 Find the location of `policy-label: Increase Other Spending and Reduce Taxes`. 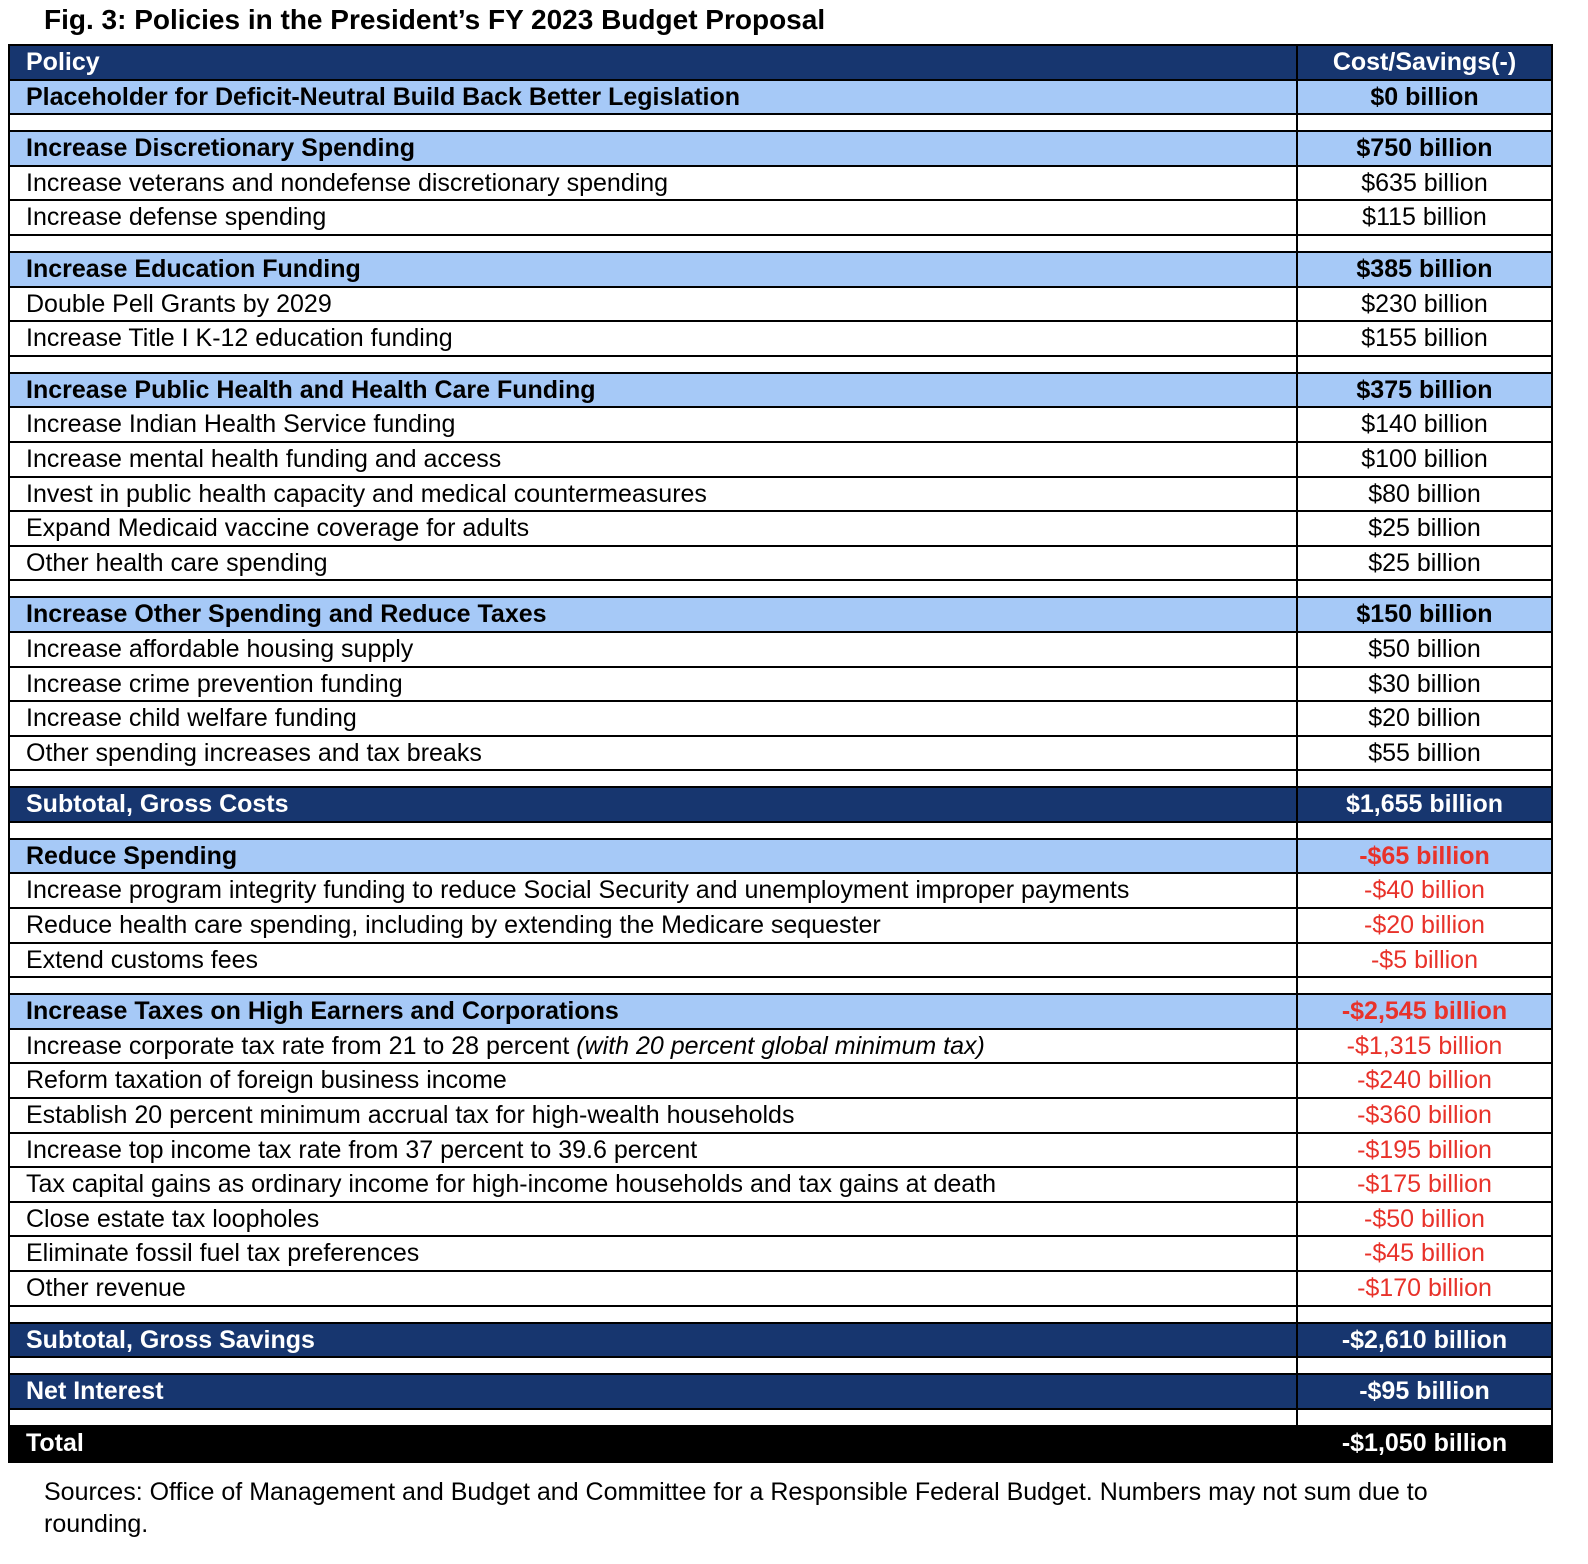

policy-label: Increase Other Spending and Reduce Taxes is located at coordinates (286, 614).